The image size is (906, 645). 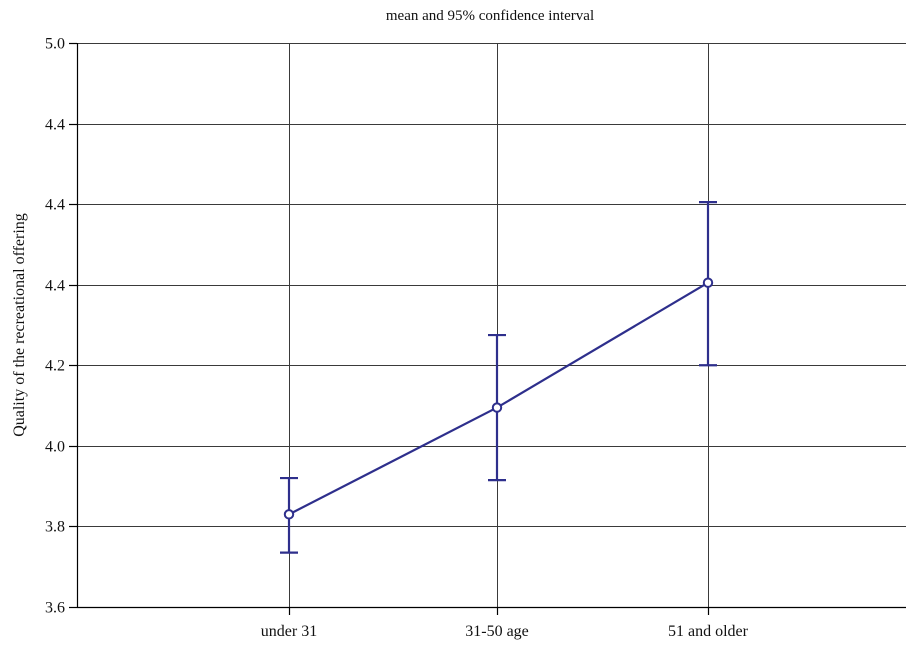 I want to click on x-tick-label: 51 and older, so click(x=708, y=631).